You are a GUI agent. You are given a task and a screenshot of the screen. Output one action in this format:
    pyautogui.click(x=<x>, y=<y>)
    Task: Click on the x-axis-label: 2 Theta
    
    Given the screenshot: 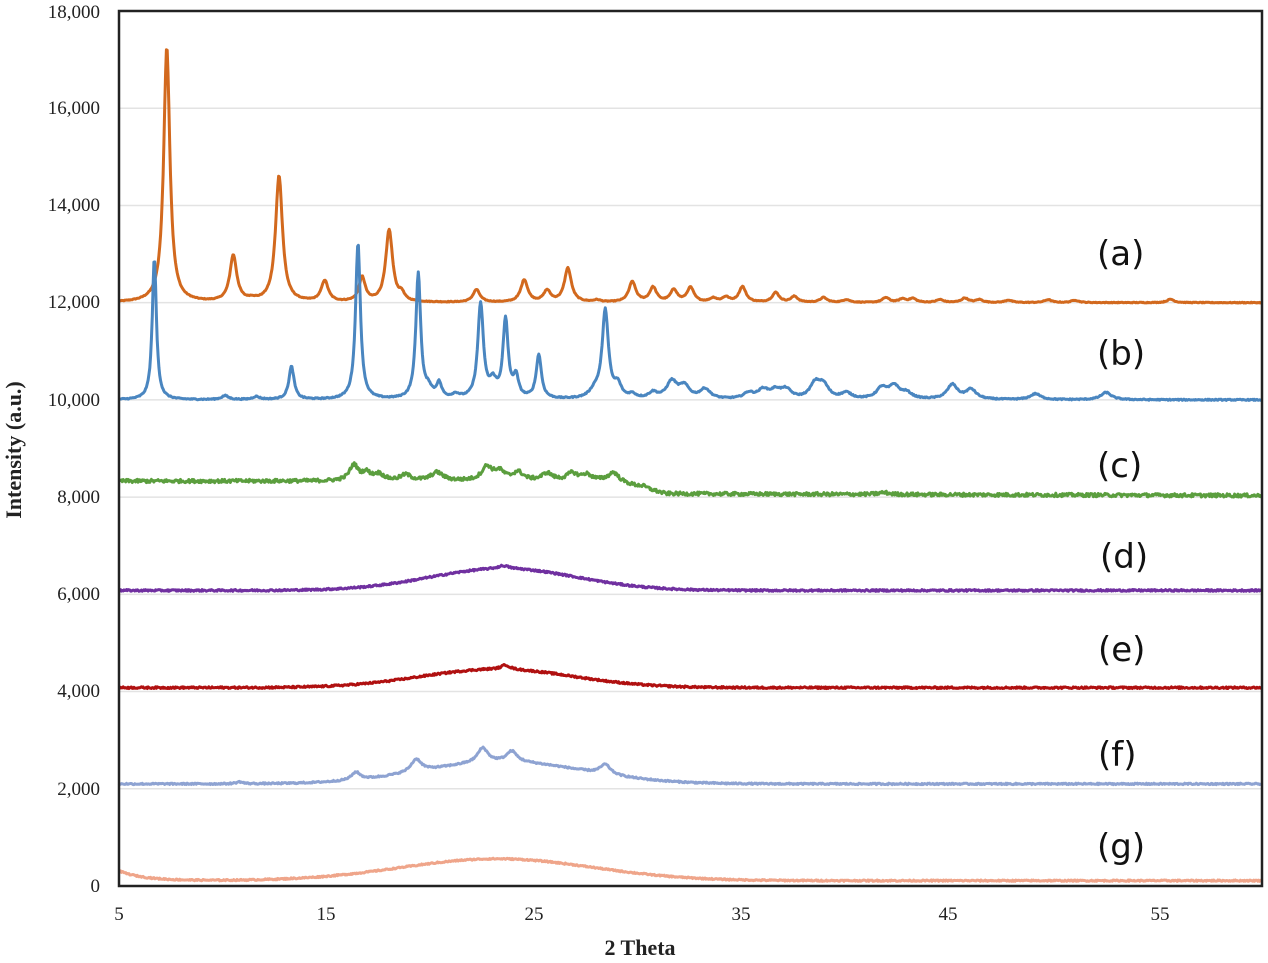 What is the action you would take?
    pyautogui.click(x=640, y=947)
    